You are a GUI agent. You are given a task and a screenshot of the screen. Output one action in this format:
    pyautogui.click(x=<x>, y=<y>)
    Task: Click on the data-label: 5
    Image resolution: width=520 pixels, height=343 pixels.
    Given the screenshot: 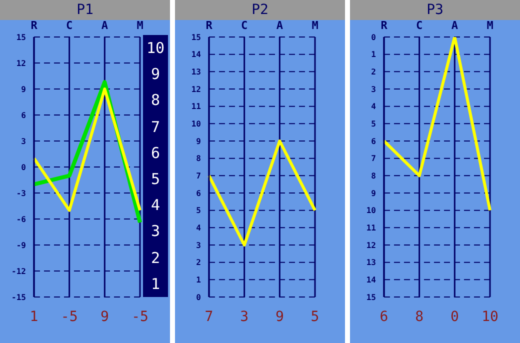 What is the action you would take?
    pyautogui.click(x=315, y=316)
    